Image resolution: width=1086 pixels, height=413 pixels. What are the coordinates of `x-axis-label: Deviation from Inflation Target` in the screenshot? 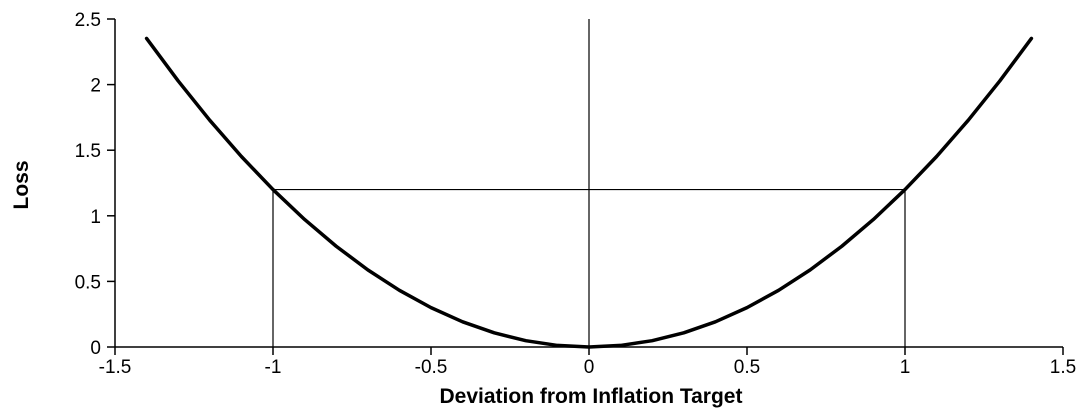 It's located at (591, 396).